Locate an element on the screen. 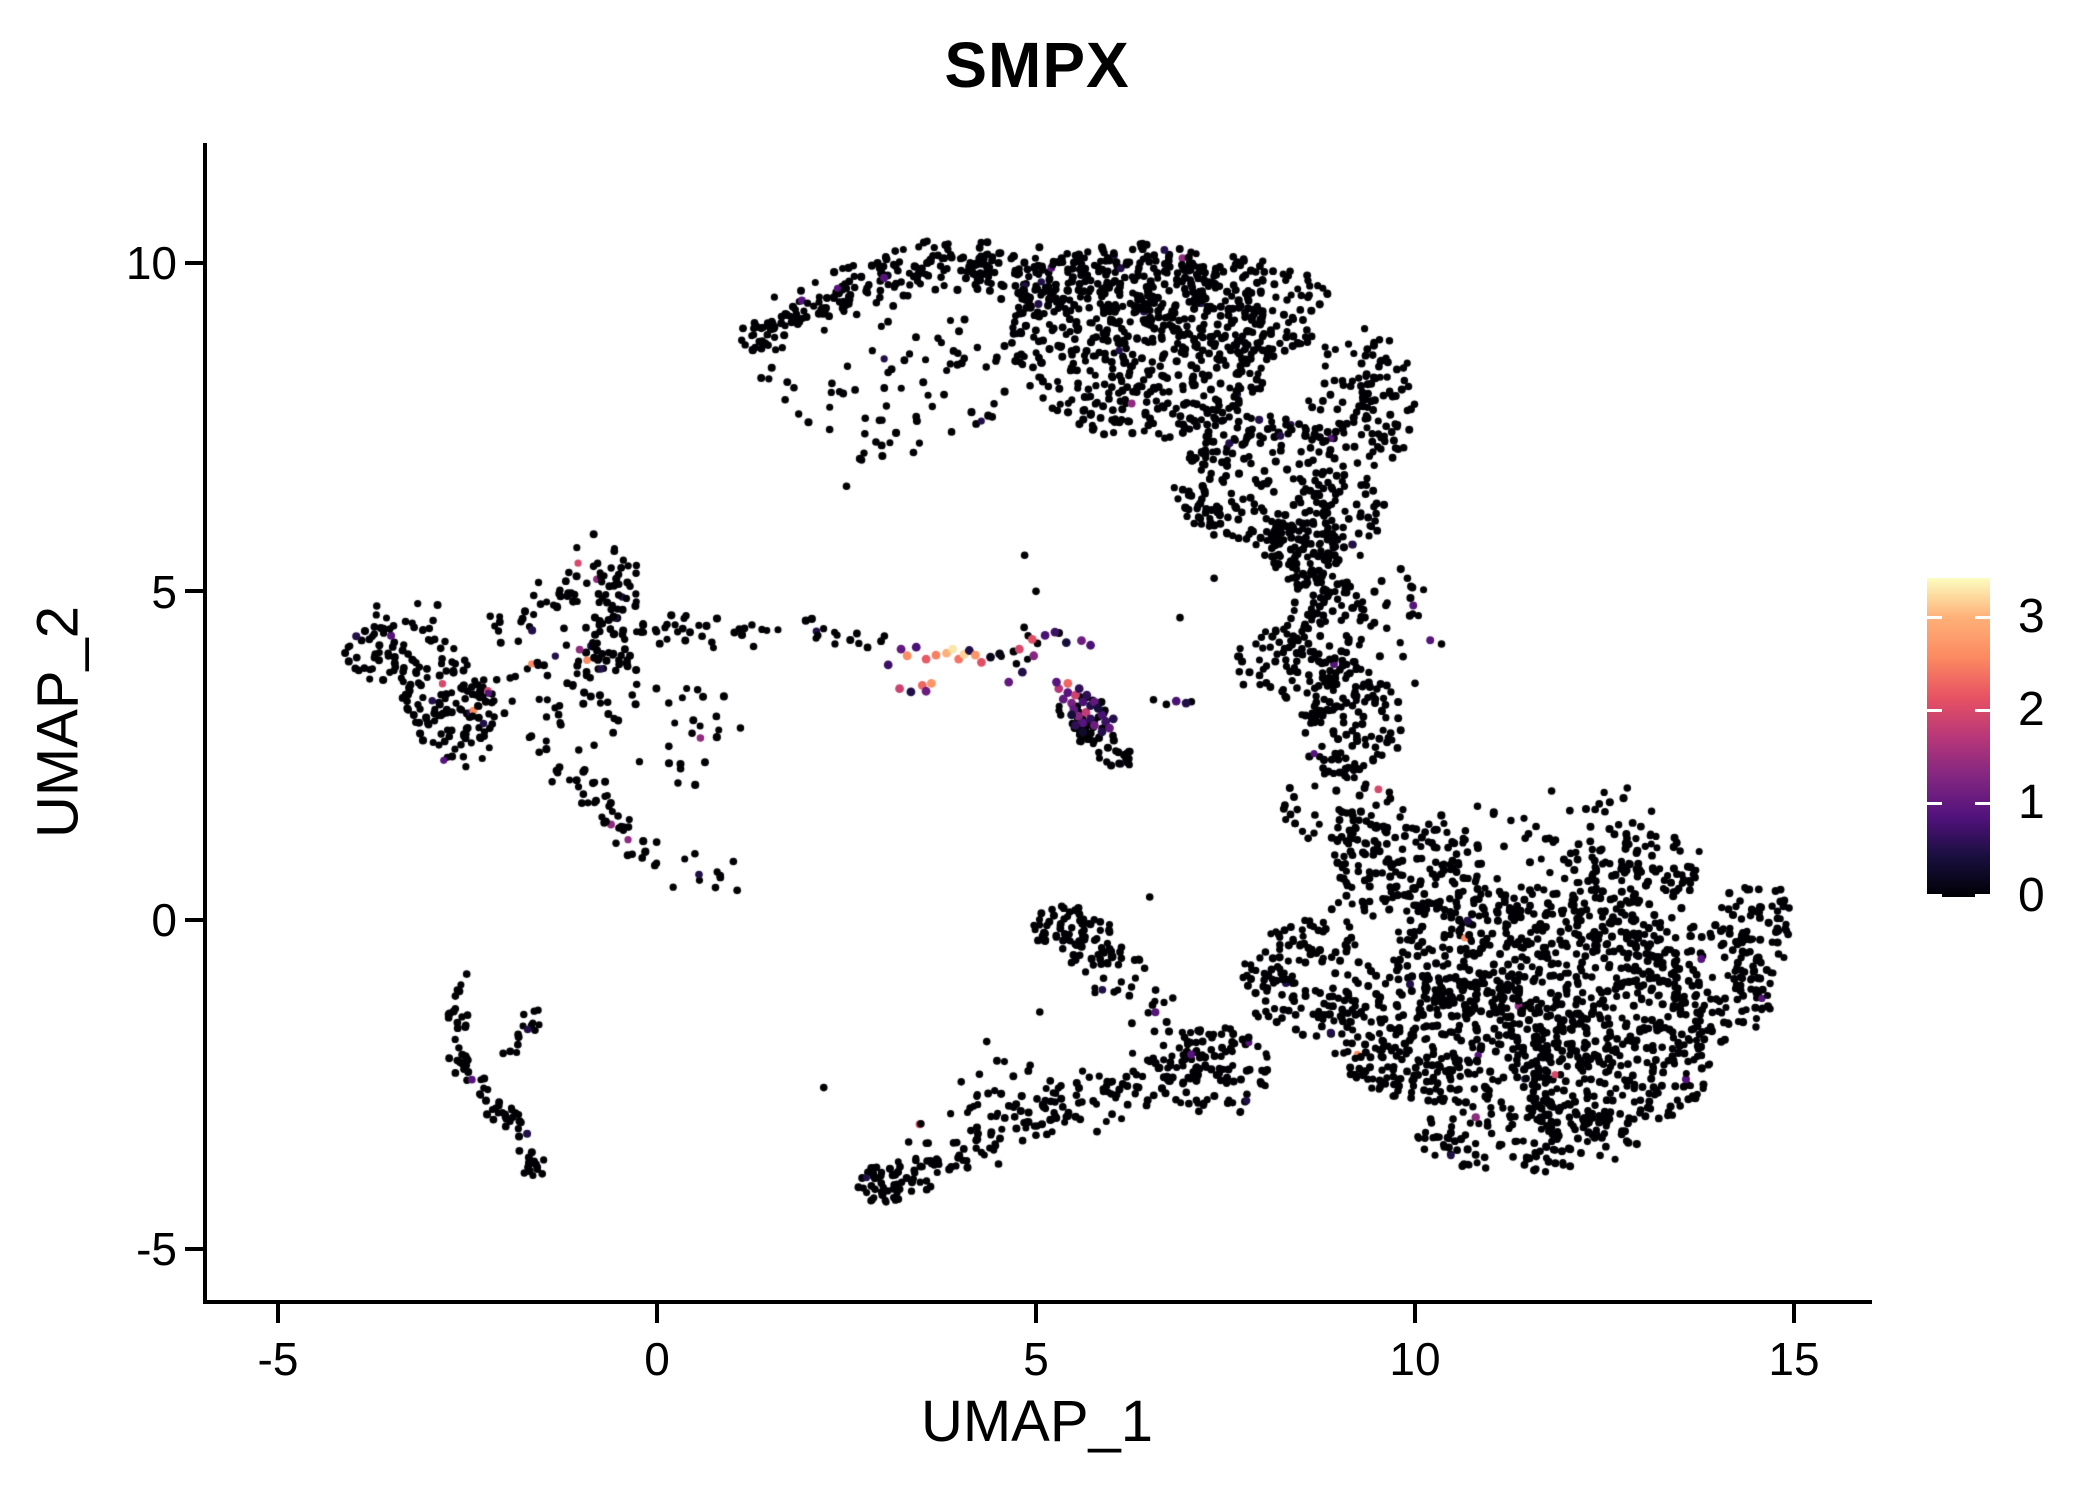  x-tick-label: 0 is located at coordinates (657, 1359).